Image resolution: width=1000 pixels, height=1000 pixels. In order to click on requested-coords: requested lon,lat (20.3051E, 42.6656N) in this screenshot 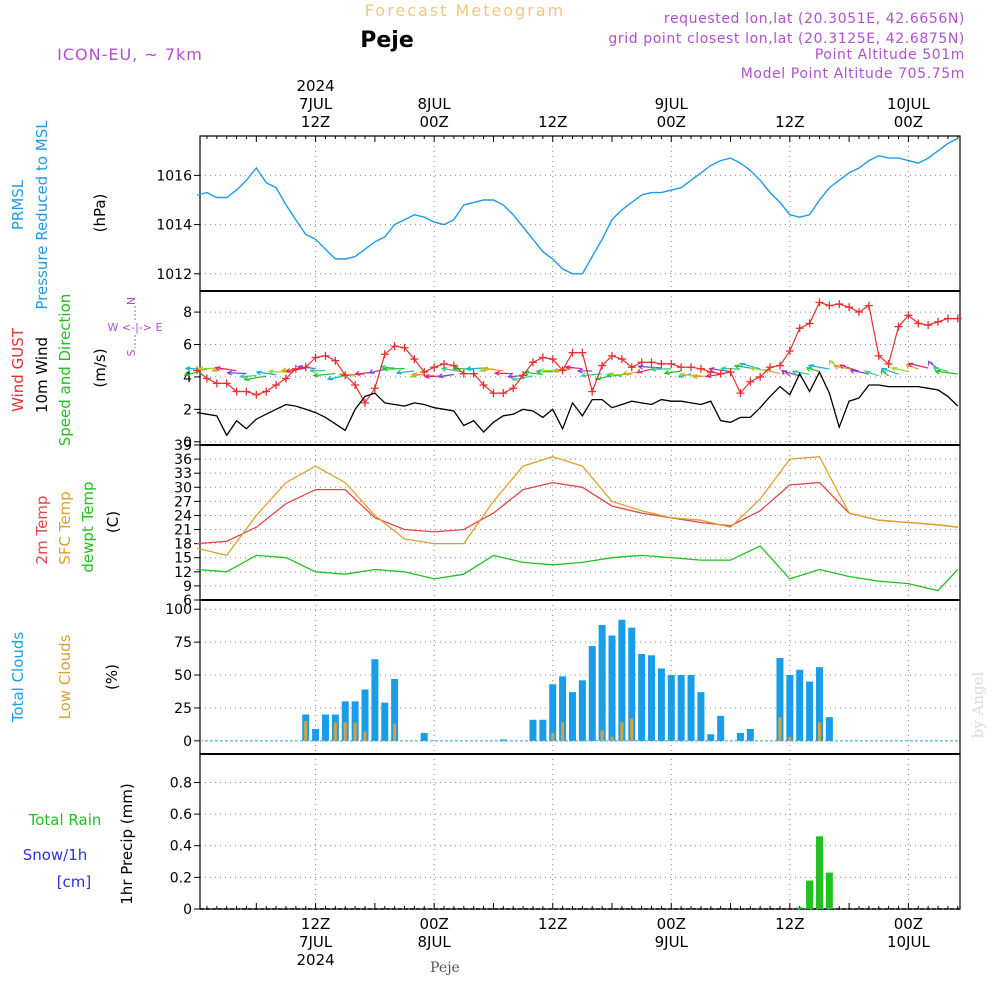, I will do `click(814, 19)`.